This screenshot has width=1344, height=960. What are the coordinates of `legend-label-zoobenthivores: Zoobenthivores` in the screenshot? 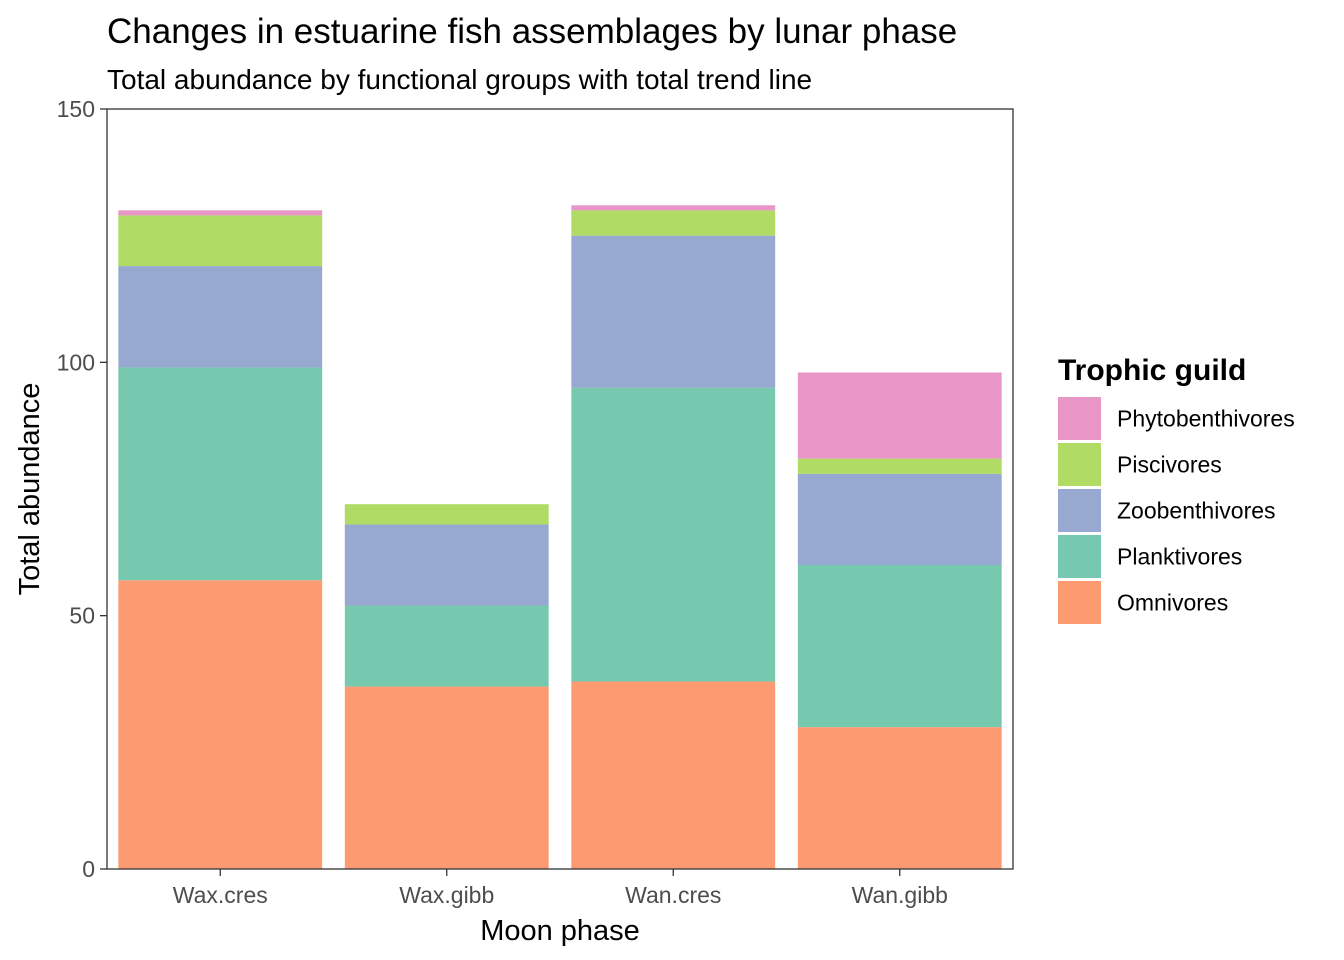 It's located at (1196, 511).